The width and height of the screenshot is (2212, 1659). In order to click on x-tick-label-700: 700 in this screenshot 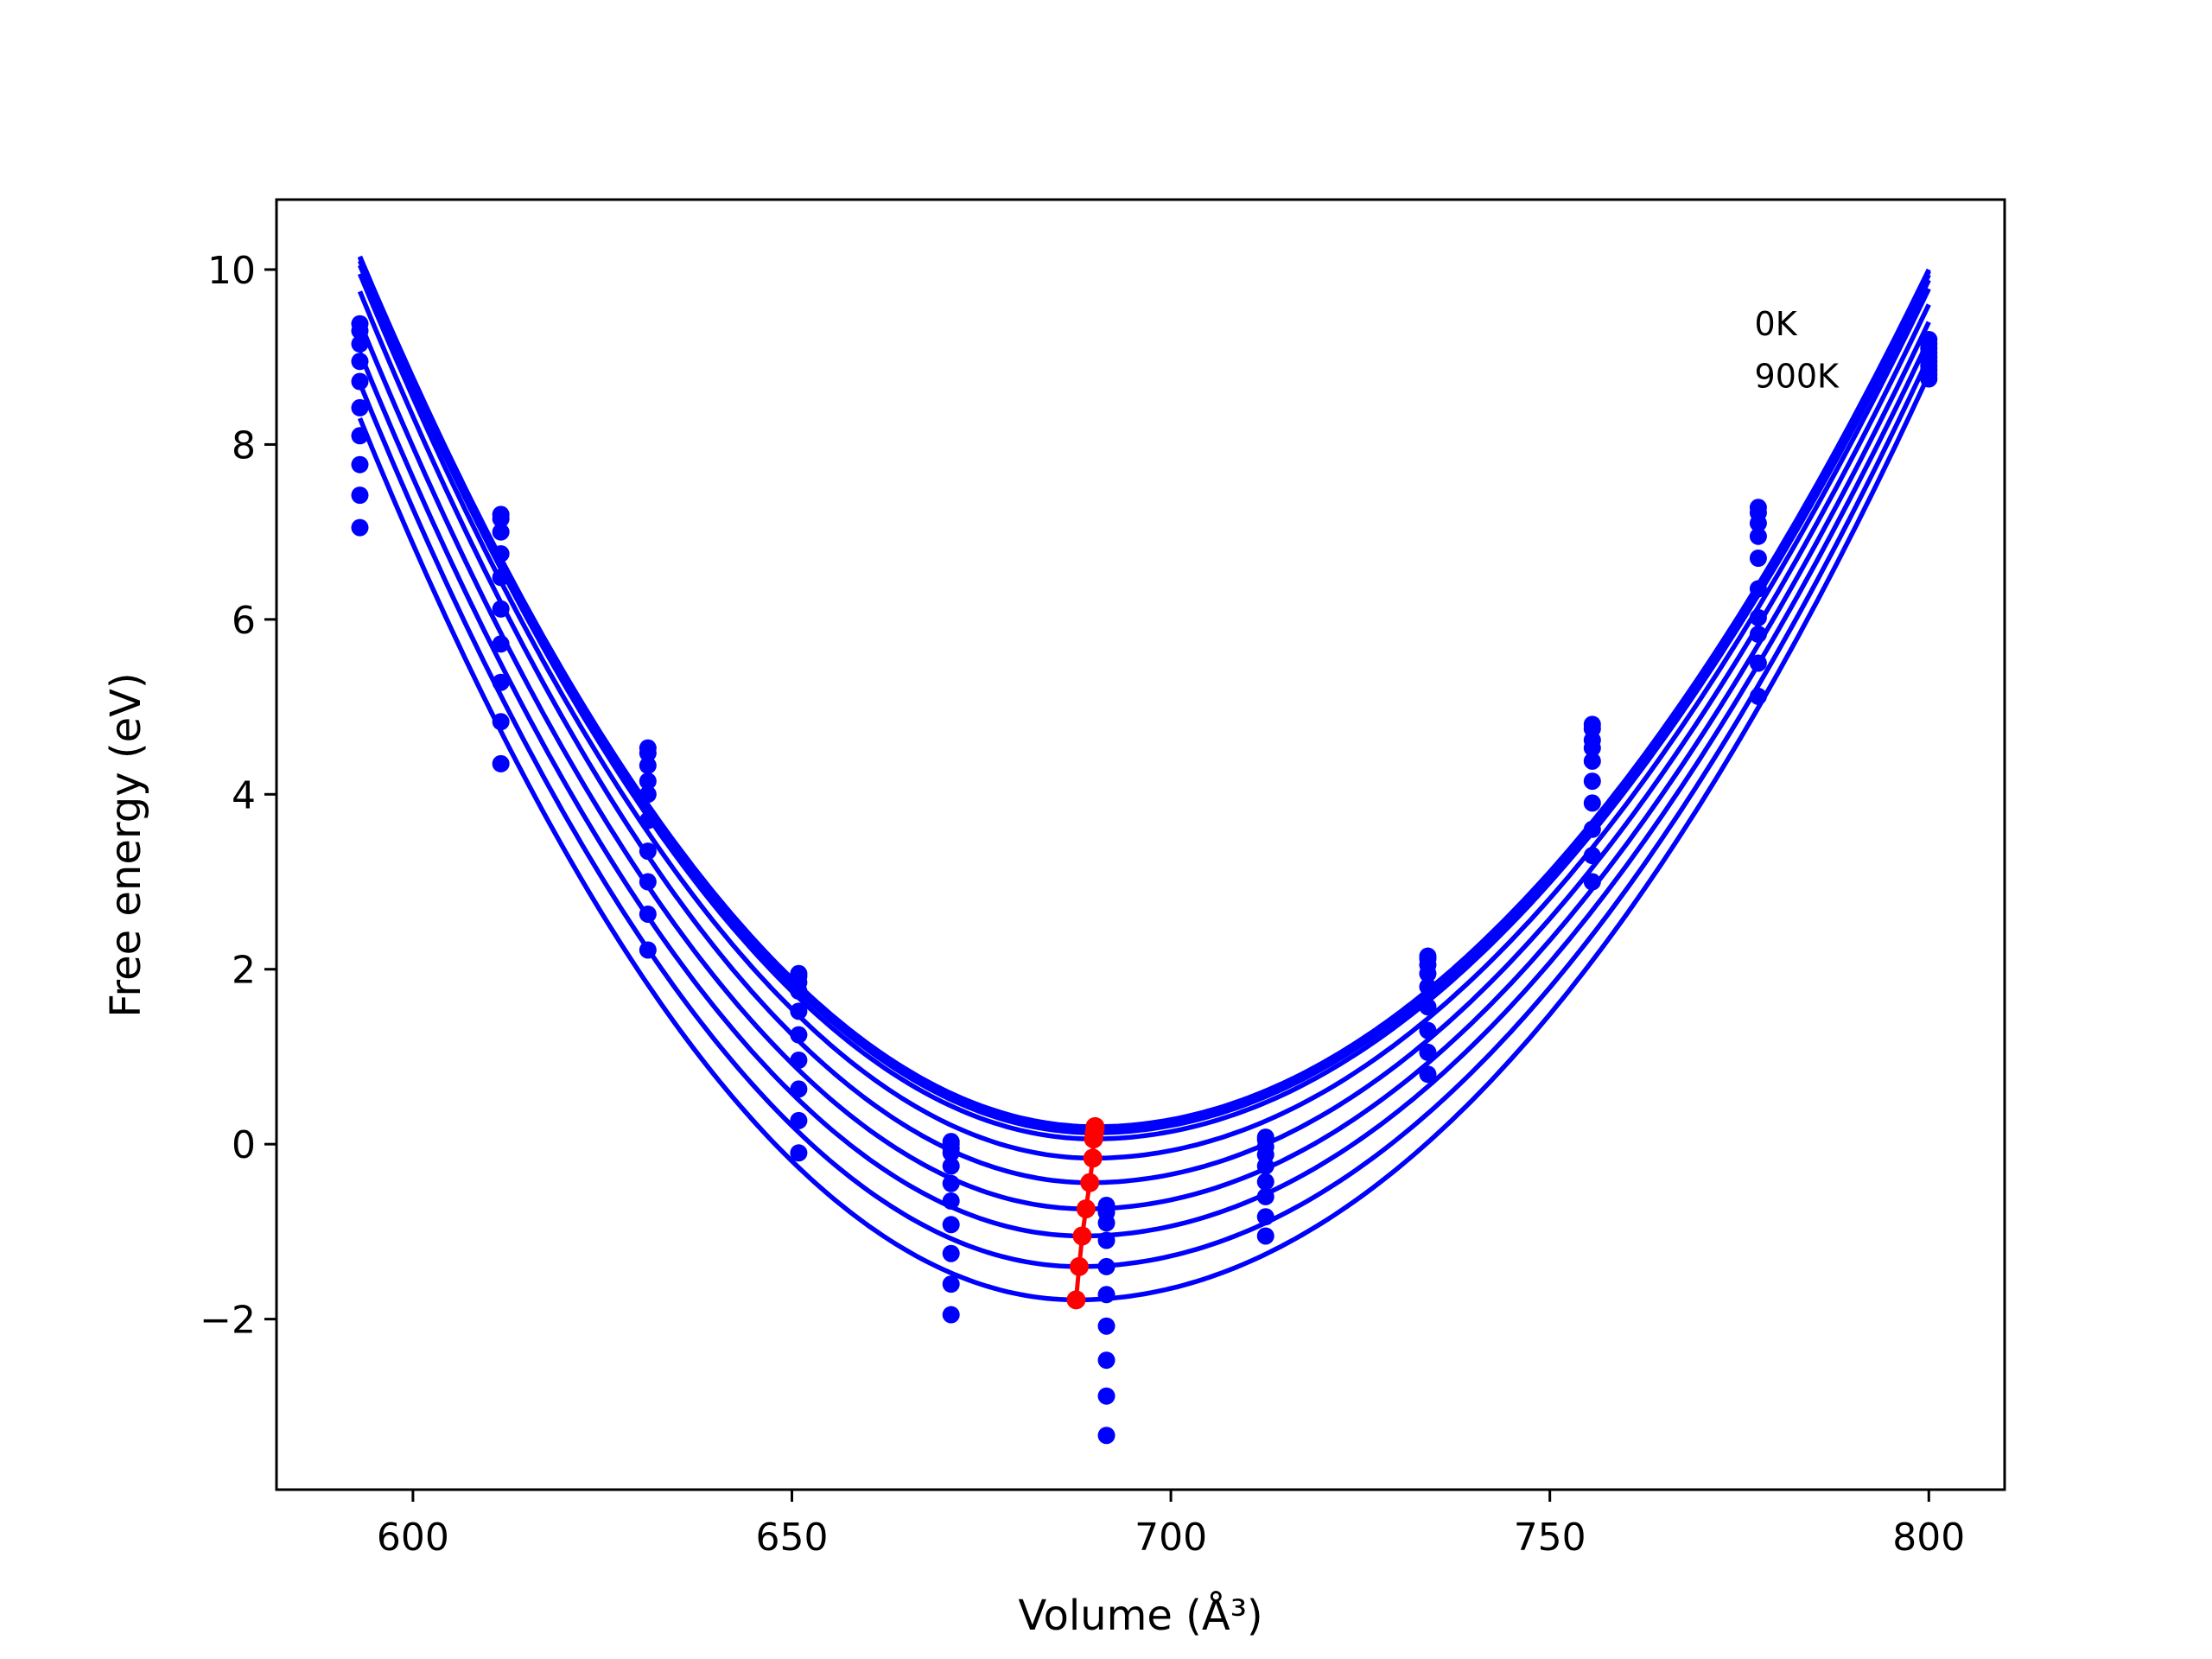, I will do `click(1171, 1538)`.